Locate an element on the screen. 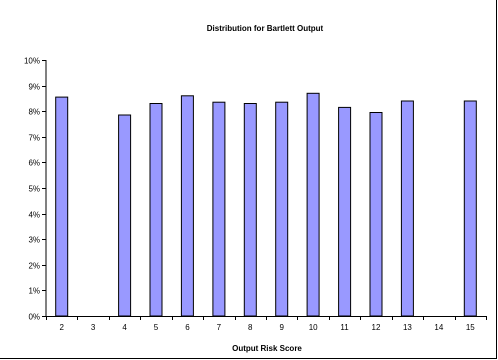  x-tick-label: 6 is located at coordinates (187, 327).